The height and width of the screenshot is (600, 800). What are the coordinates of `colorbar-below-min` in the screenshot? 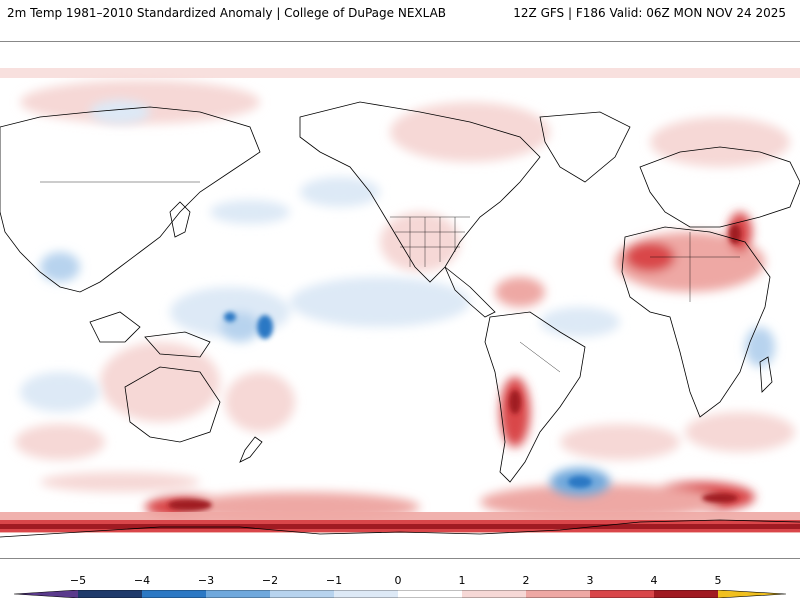 It's located at (46, 594).